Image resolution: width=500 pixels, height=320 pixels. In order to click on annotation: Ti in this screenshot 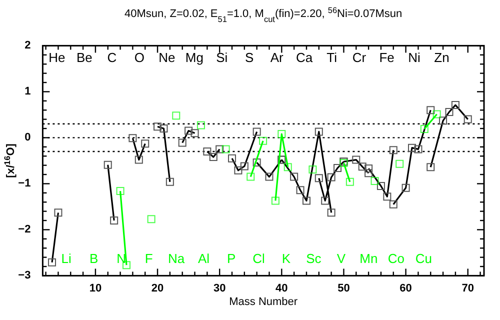, I will do `click(332, 58)`.